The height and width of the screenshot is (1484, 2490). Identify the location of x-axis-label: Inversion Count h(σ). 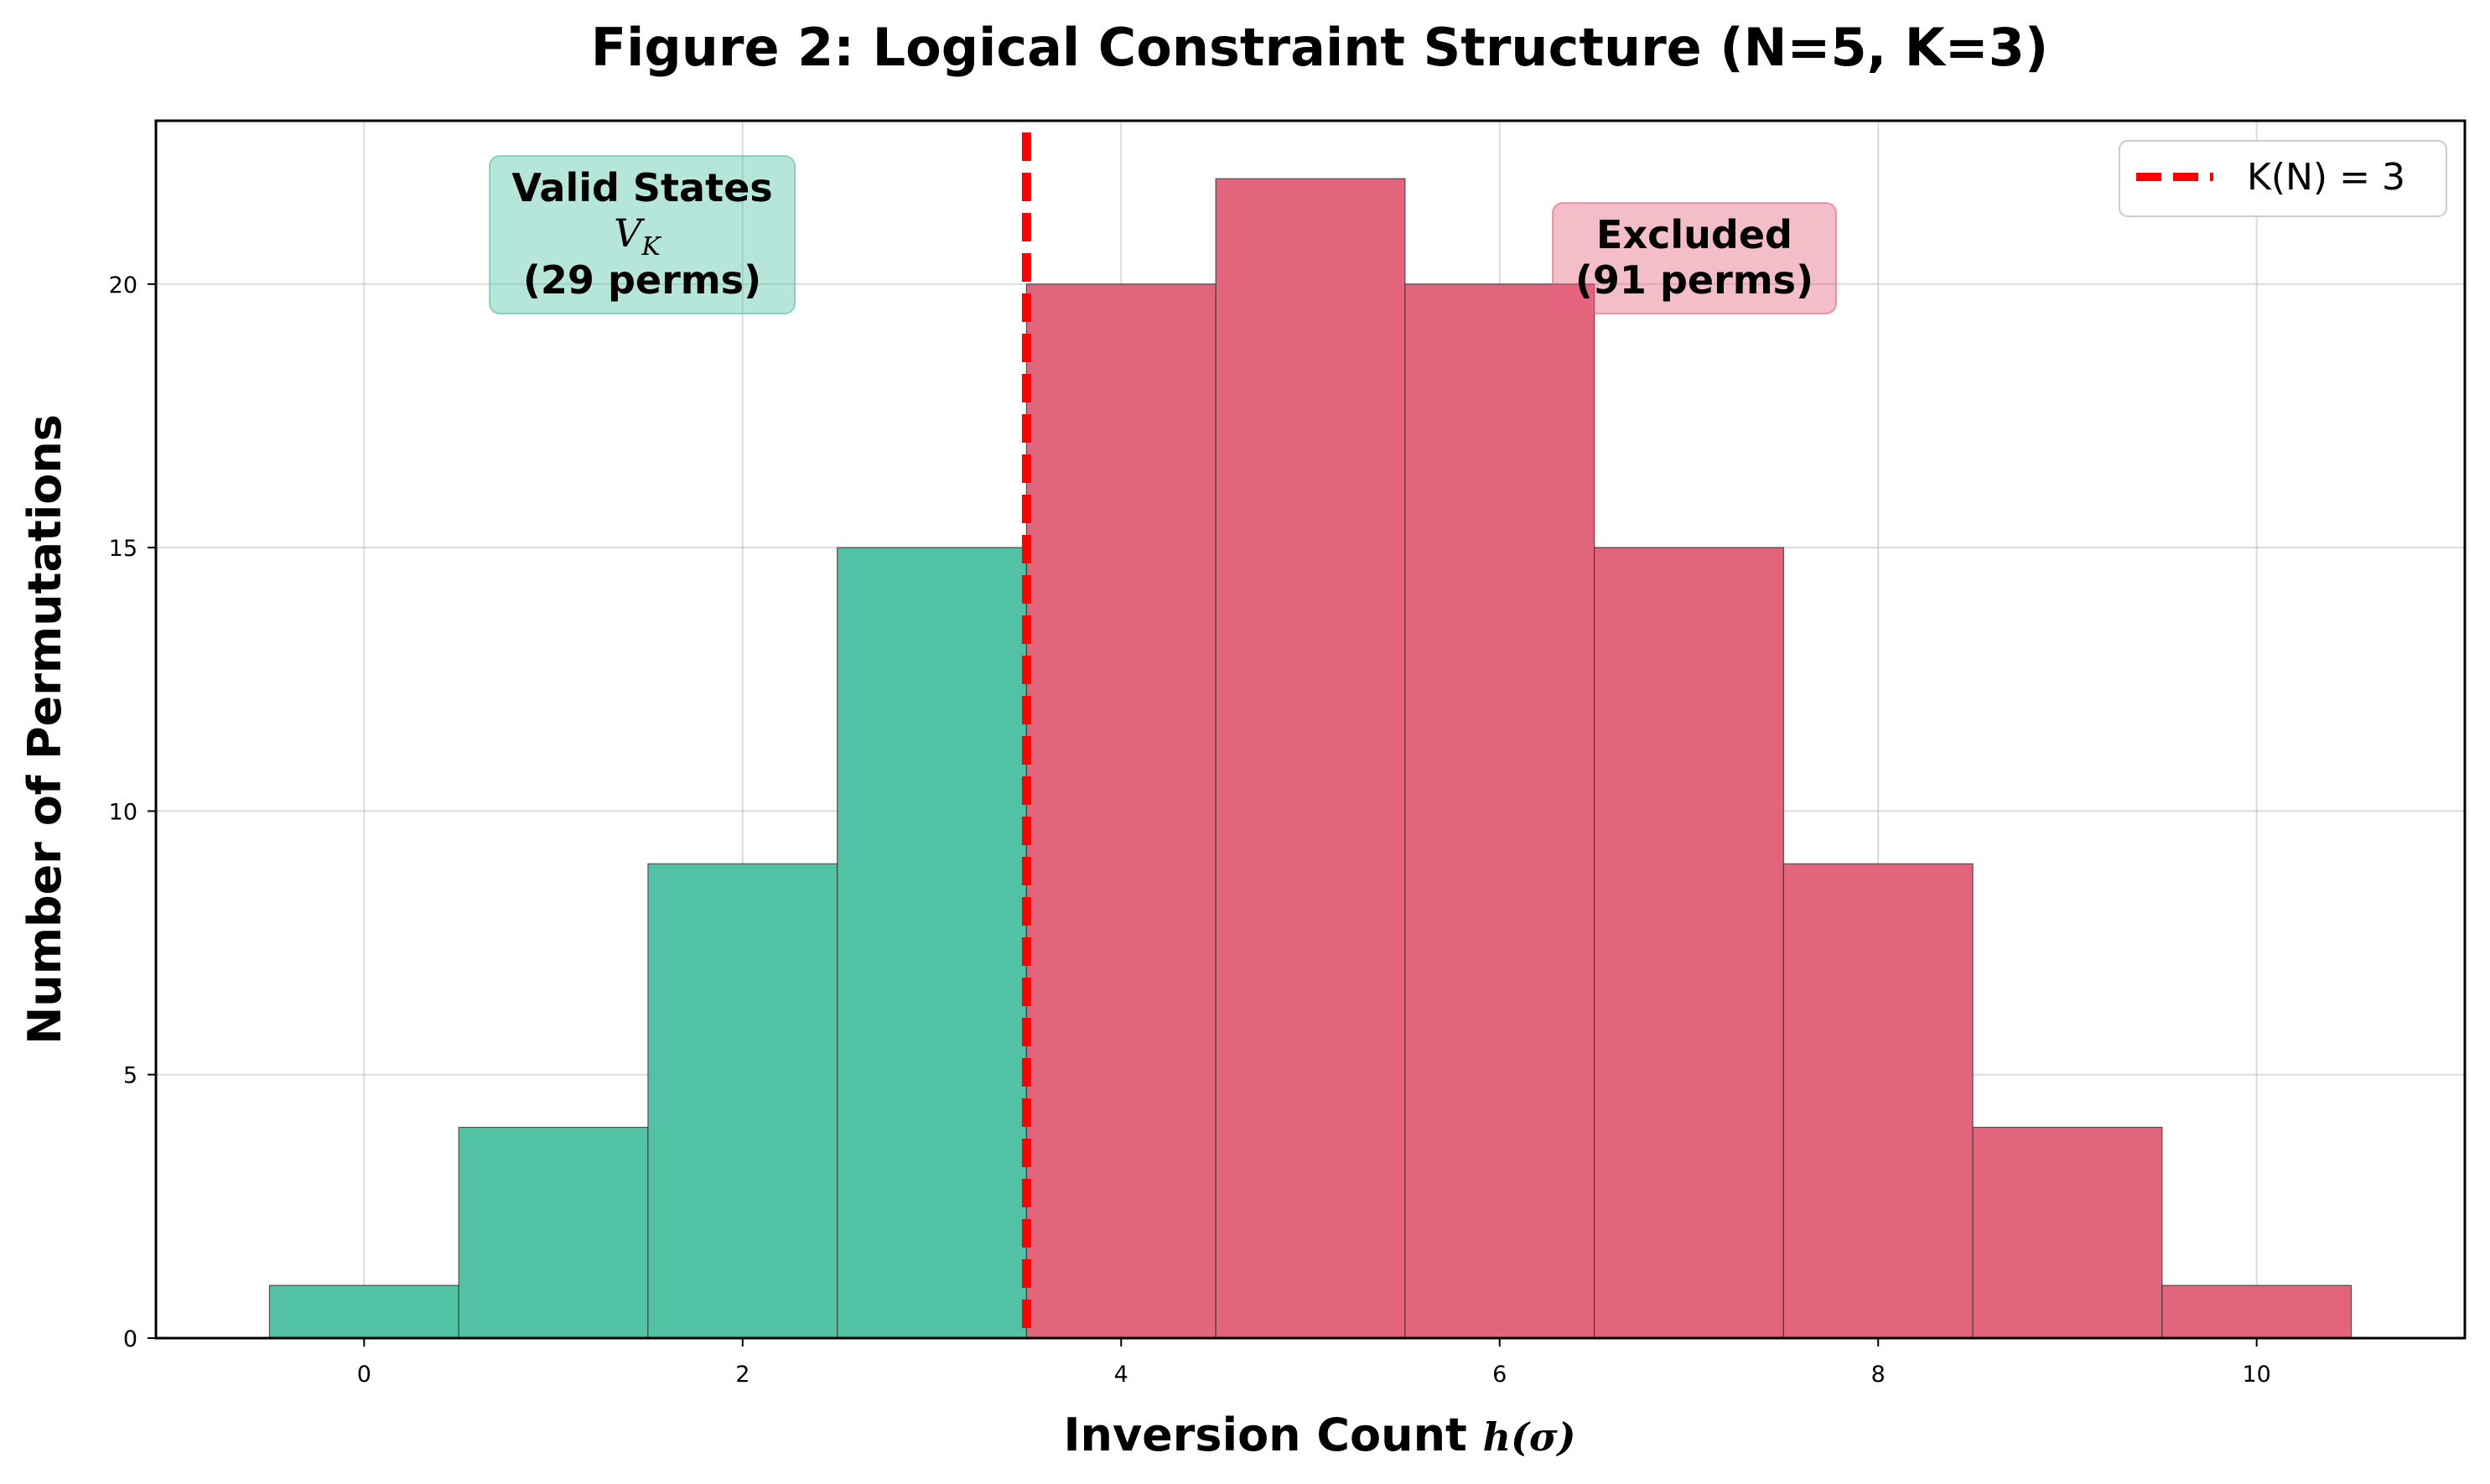
(1319, 1435).